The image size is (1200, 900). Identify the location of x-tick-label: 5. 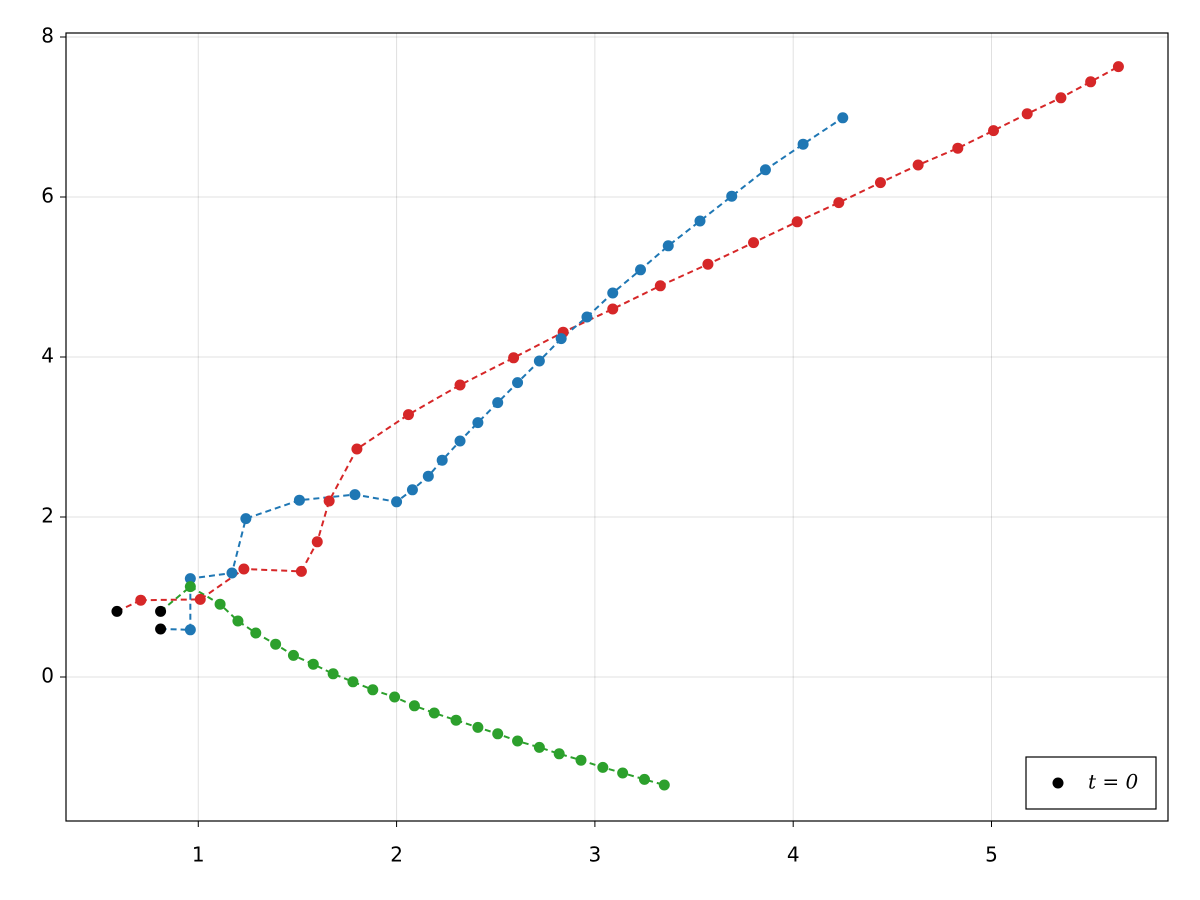
(991, 855).